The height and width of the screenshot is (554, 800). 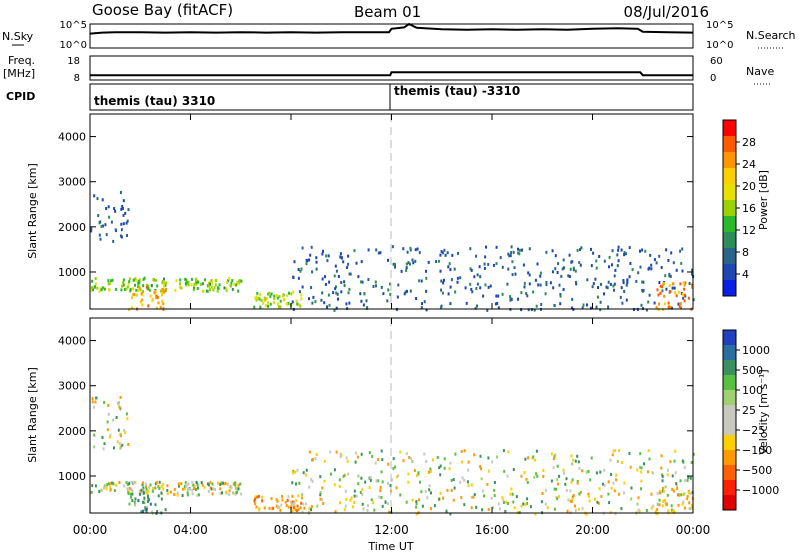 I want to click on freq-right-tick-top: 60, so click(x=716, y=61).